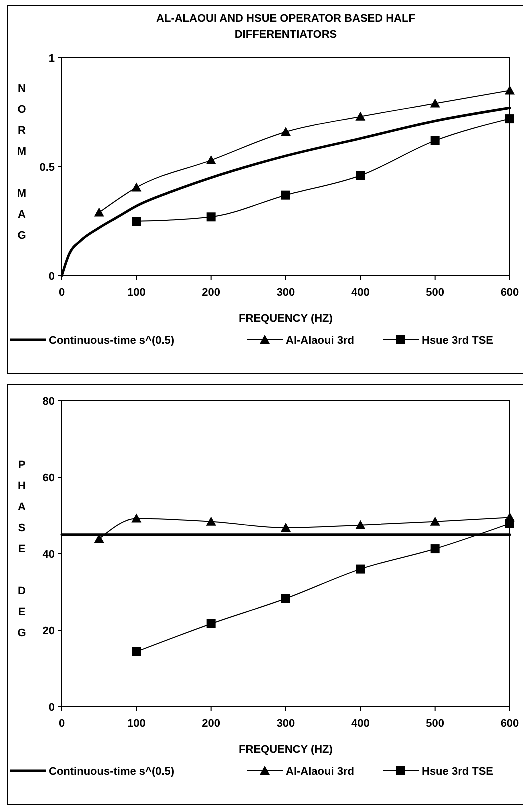 The height and width of the screenshot is (805, 523). I want to click on y-axis-title: NORM MAG, so click(22, 167).